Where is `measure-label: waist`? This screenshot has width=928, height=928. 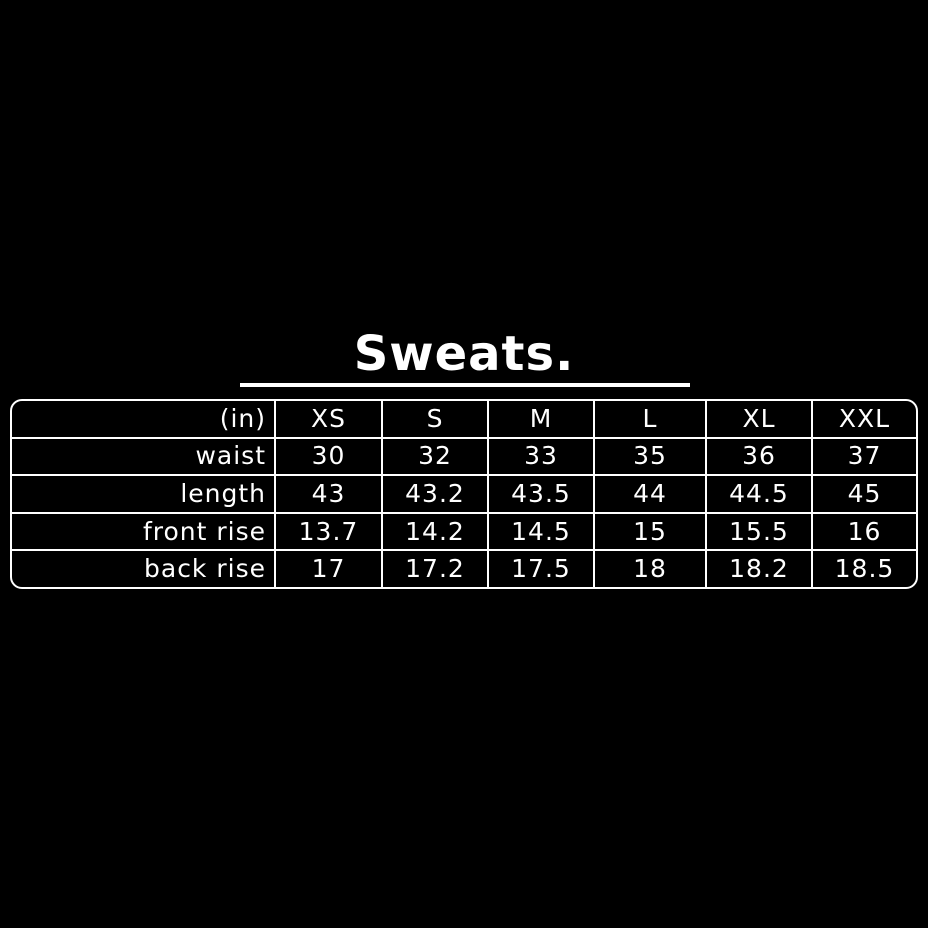
measure-label: waist is located at coordinates (144, 456).